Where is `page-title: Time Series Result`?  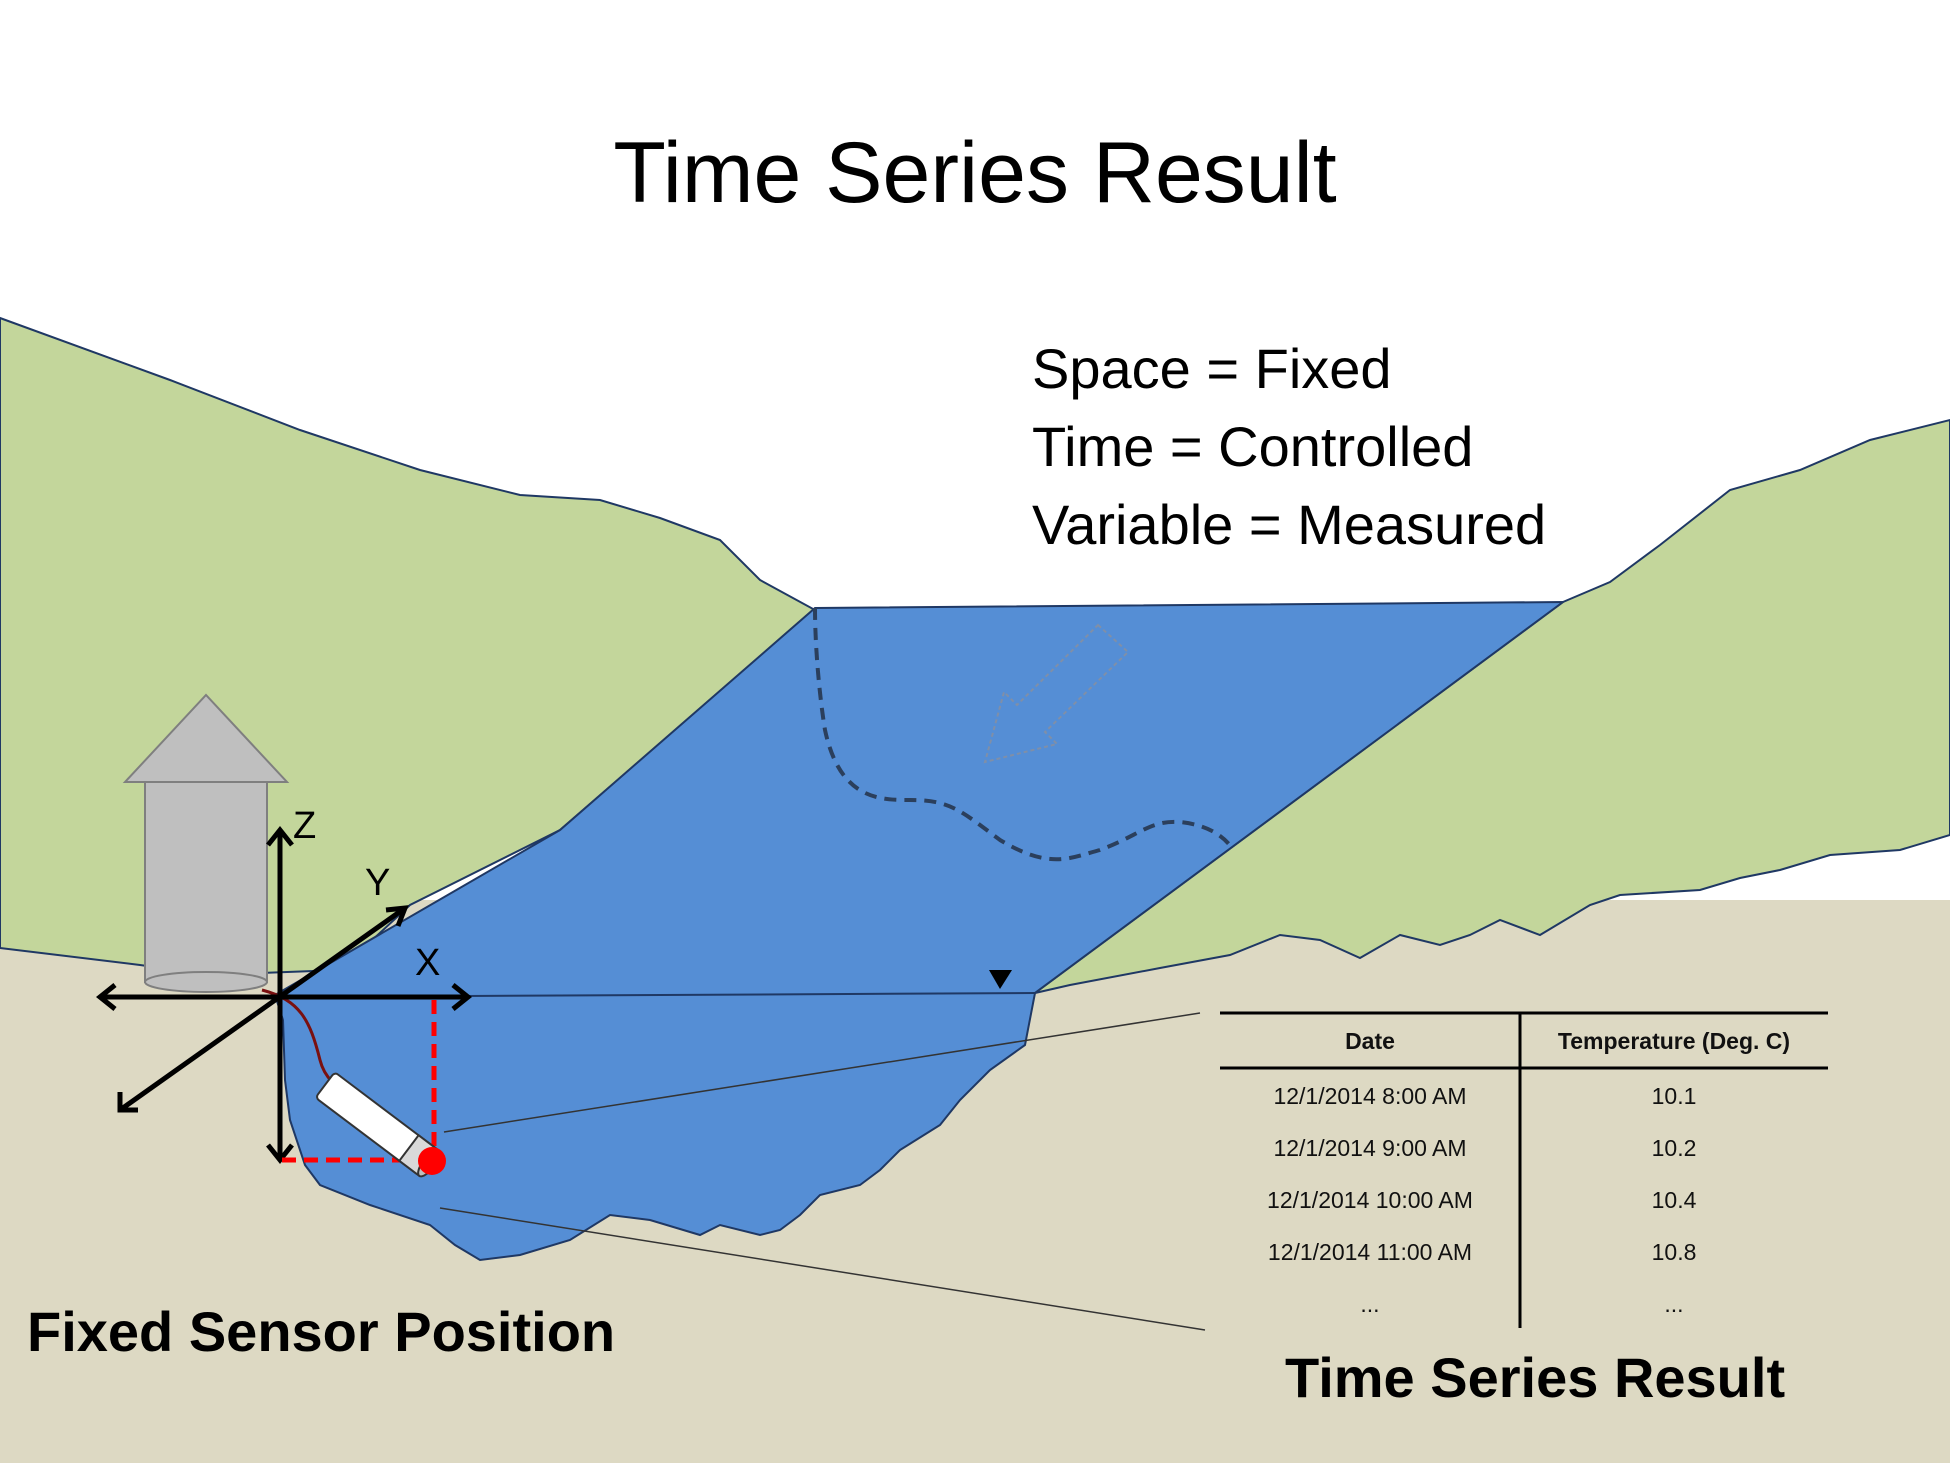 page-title: Time Series Result is located at coordinates (975, 173).